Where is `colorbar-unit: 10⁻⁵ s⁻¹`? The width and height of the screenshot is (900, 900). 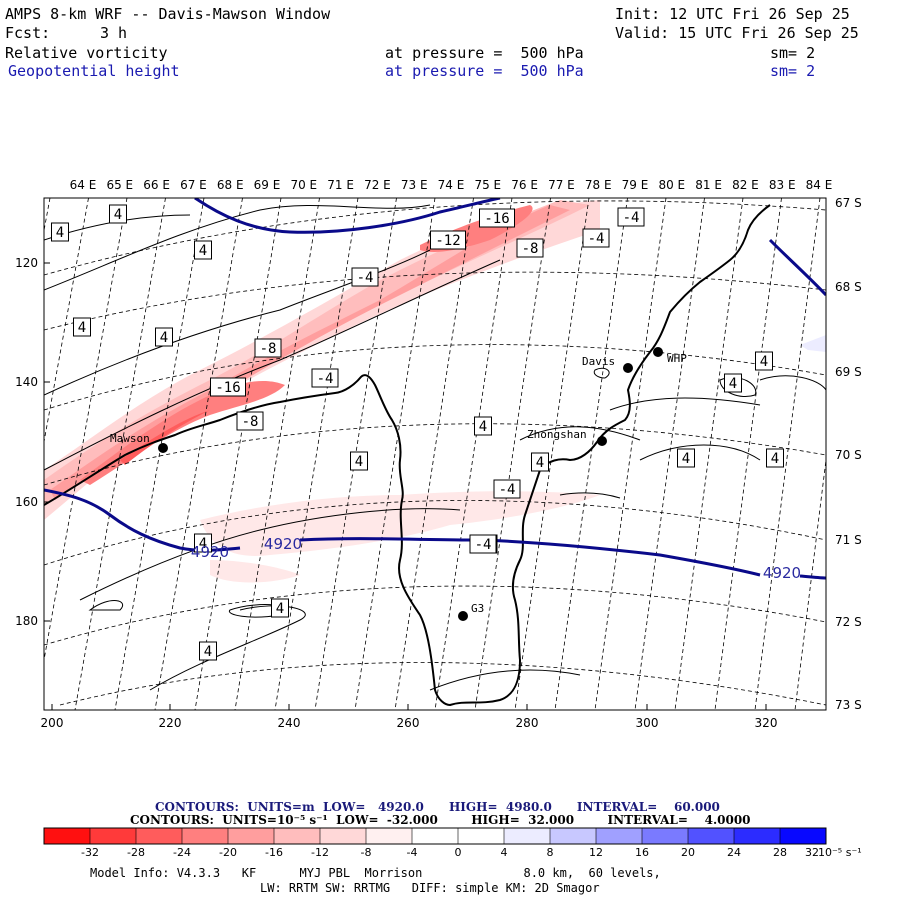
colorbar-unit: 10⁻⁵ s⁻¹ is located at coordinates (840, 852).